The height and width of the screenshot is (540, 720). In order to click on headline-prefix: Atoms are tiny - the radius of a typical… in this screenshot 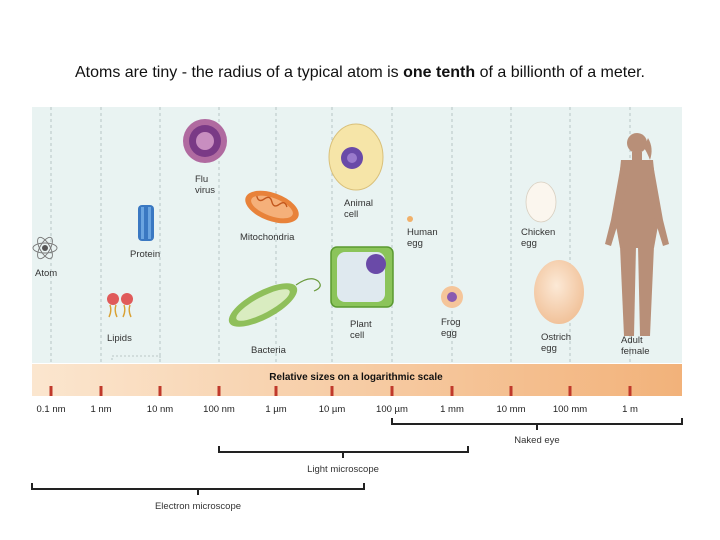, I will do `click(239, 72)`.